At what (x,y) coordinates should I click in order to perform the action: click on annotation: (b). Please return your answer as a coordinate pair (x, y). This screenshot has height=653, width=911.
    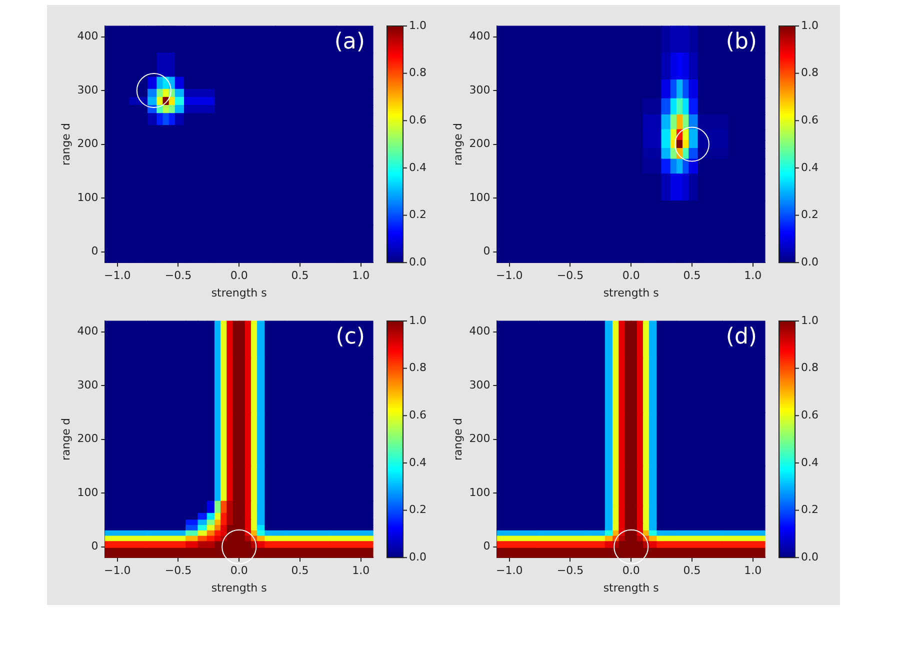
    Looking at the image, I should click on (741, 42).